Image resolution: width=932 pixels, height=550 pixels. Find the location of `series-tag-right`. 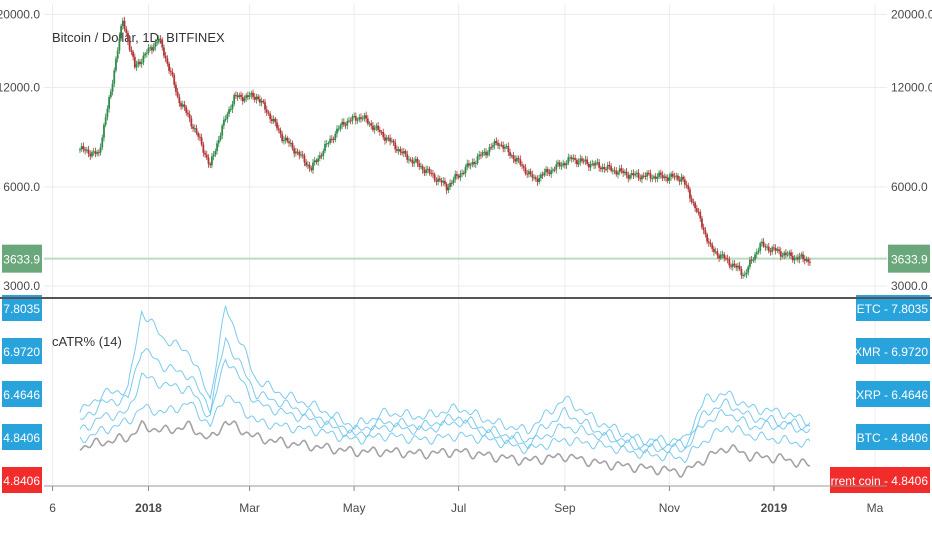

series-tag-right is located at coordinates (893, 394).